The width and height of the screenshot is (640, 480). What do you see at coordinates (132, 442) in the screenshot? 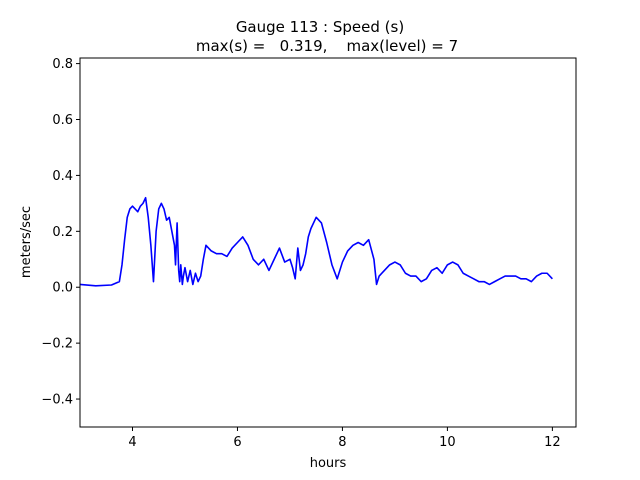
I see `x-tick-label: 4` at bounding box center [132, 442].